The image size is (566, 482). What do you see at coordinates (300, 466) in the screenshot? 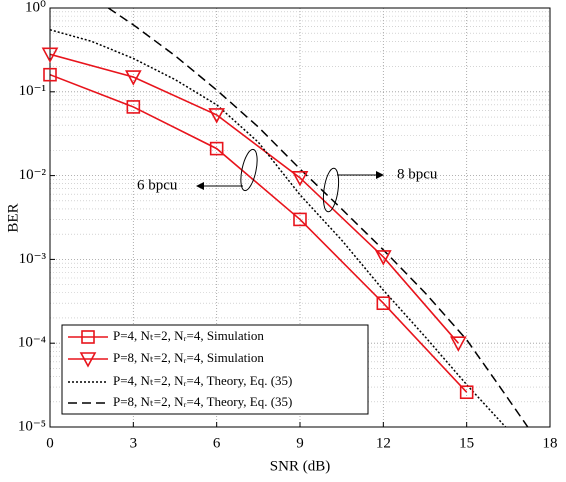
I see `x-axis-label: SNR (dB)` at bounding box center [300, 466].